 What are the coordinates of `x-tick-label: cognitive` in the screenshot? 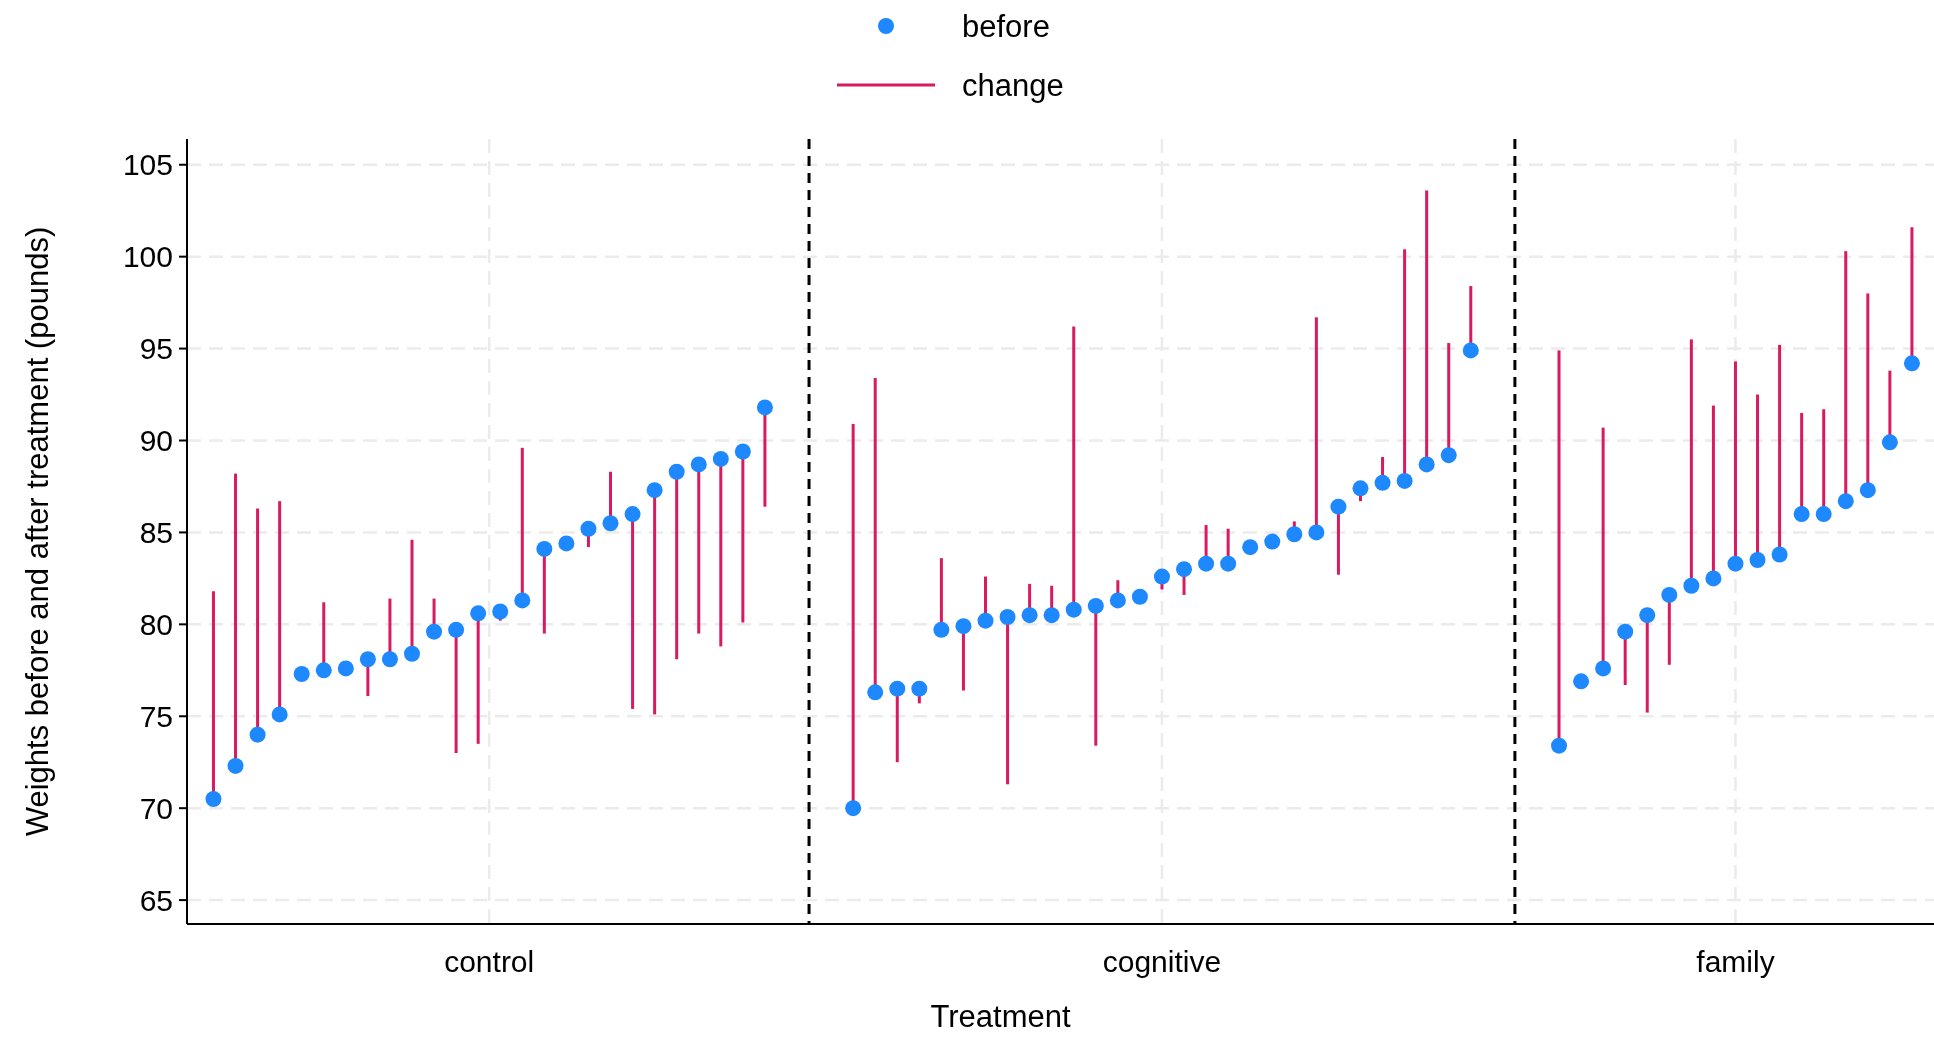 It's located at (1162, 961).